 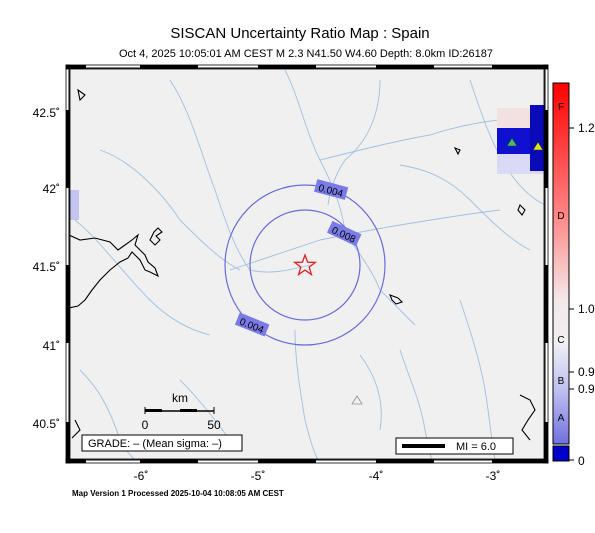 I want to click on lon-label: -4˚, so click(x=376, y=476).